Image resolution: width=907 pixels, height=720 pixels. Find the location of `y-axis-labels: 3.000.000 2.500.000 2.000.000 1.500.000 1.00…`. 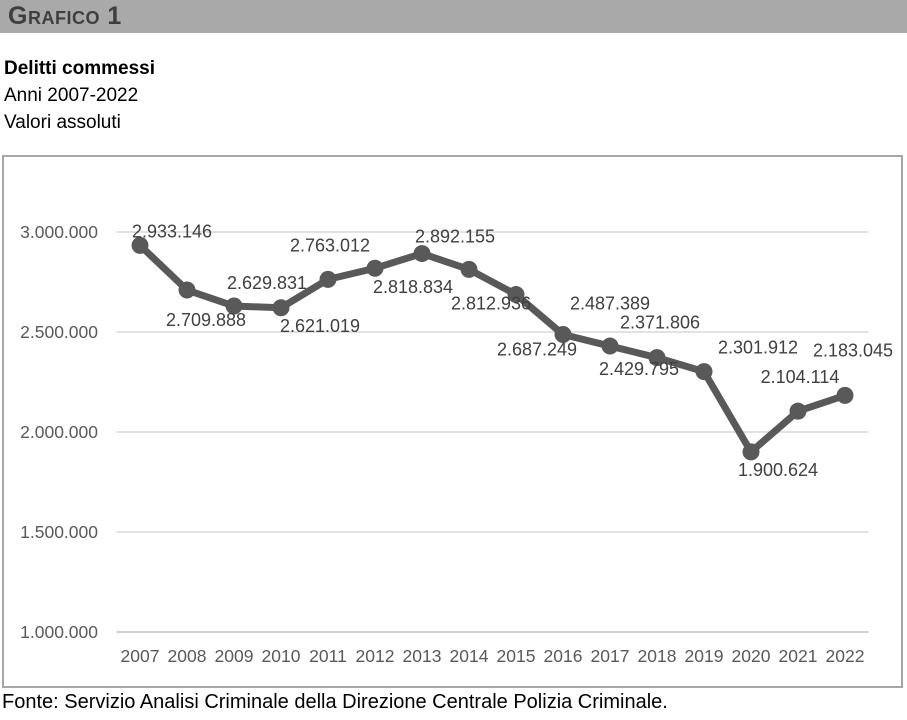

y-axis-labels: 3.000.000 2.500.000 2.000.000 1.500.000 1.00… is located at coordinates (59, 432).